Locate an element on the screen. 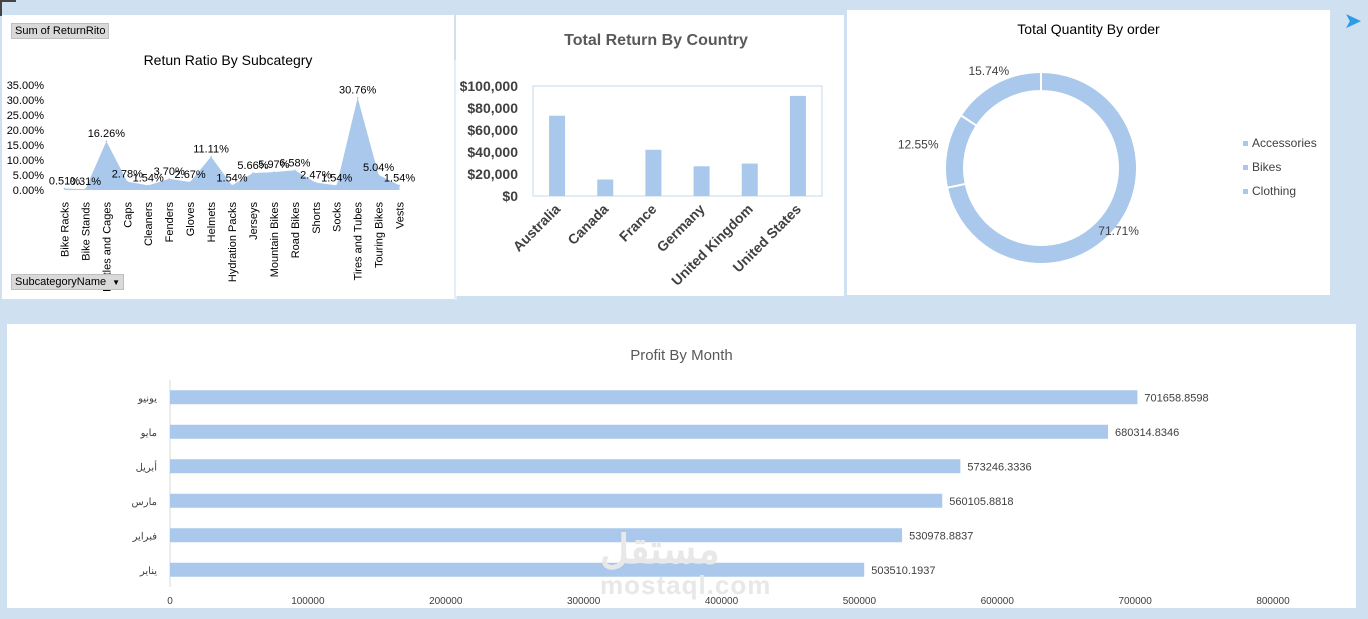 The image size is (1368, 619). data-label: 560105.8818 is located at coordinates (981, 502).